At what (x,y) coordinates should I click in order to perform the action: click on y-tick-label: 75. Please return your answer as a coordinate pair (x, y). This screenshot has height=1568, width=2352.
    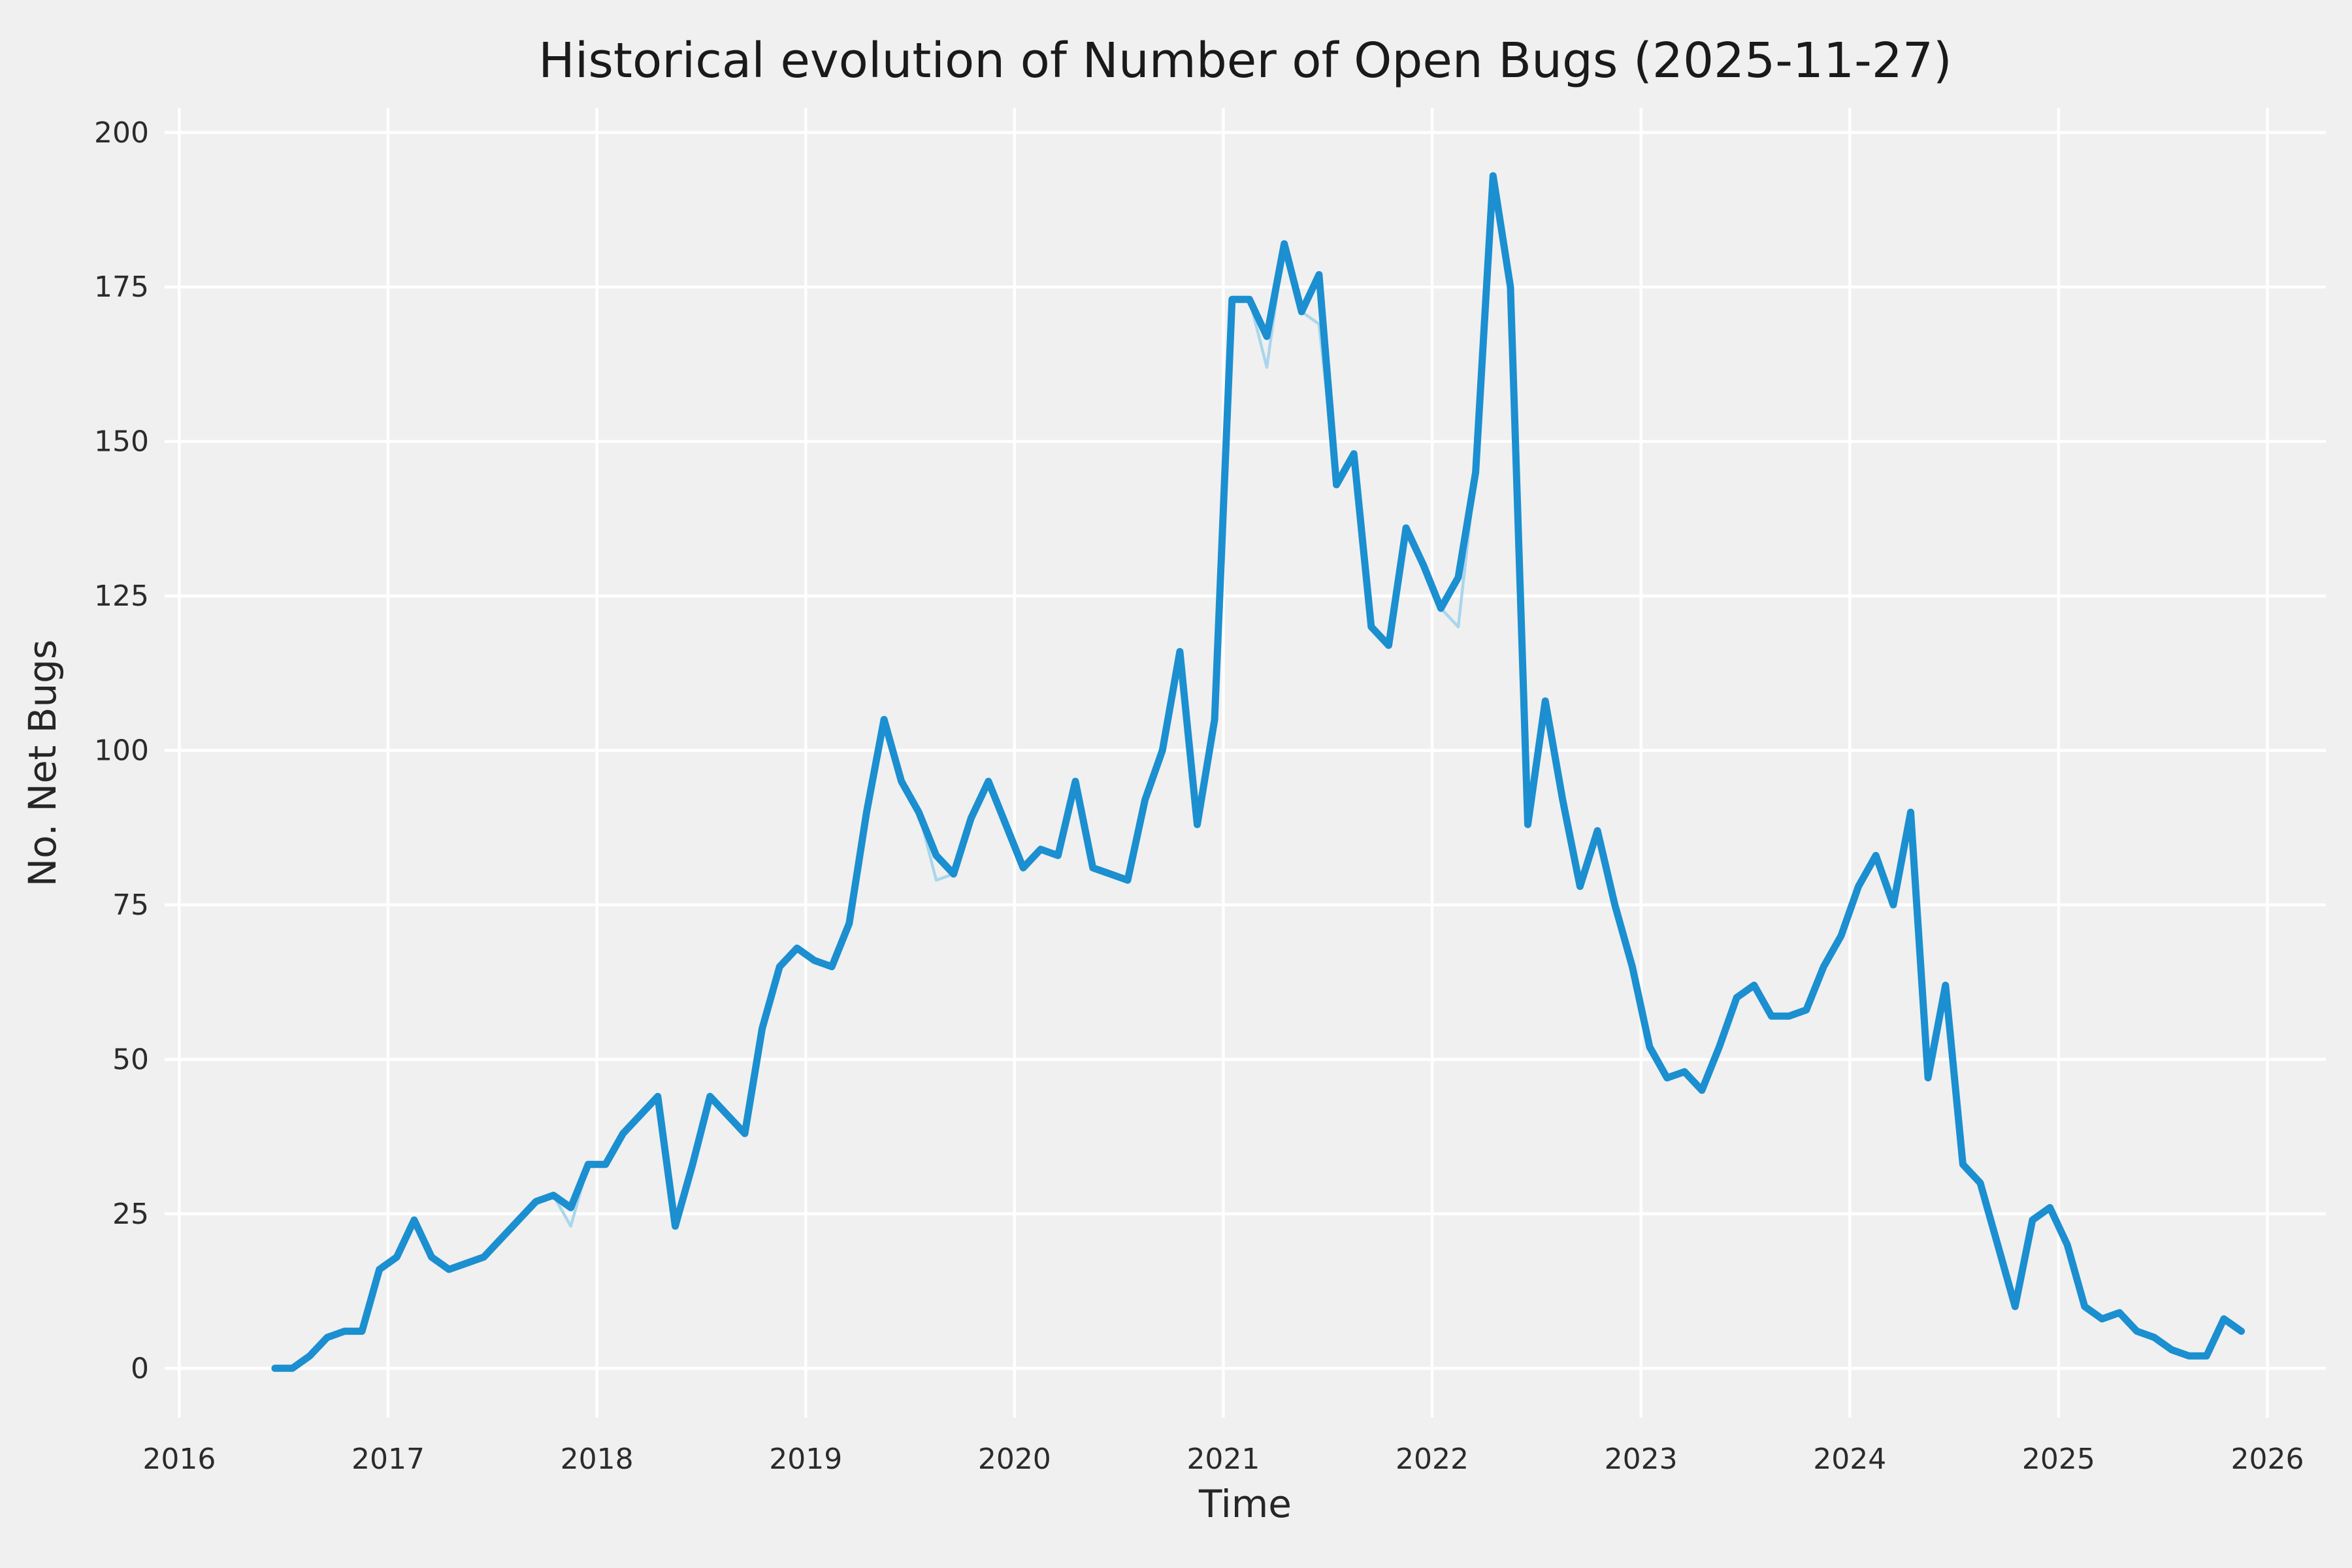
    Looking at the image, I should click on (130, 905).